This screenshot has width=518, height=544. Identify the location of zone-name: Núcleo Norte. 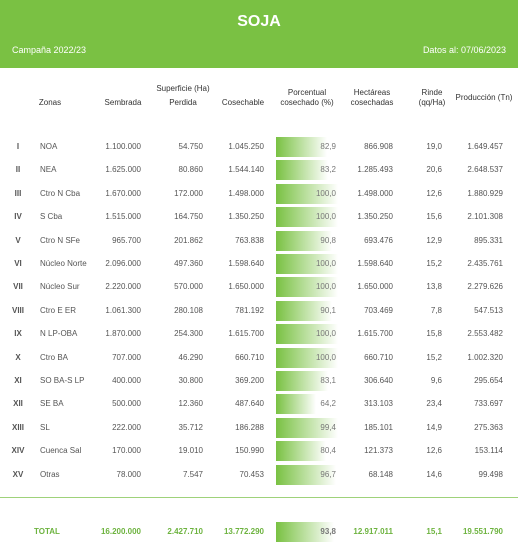
(63, 263).